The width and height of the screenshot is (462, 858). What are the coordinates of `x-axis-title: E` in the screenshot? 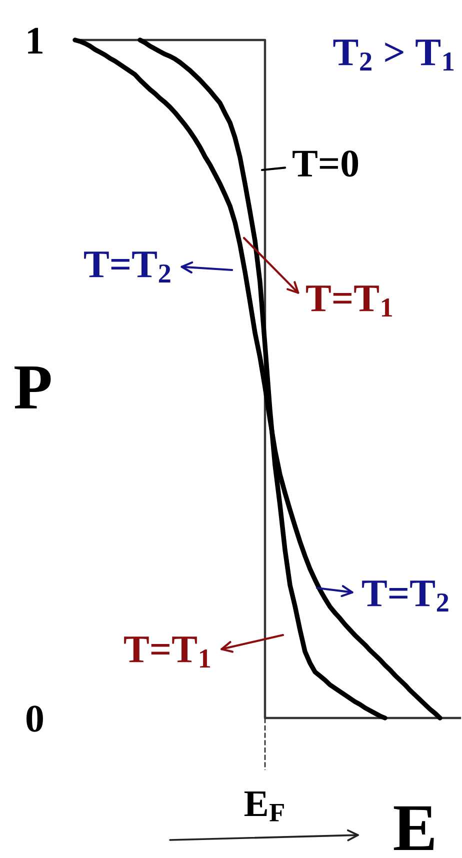 It's located at (414, 828).